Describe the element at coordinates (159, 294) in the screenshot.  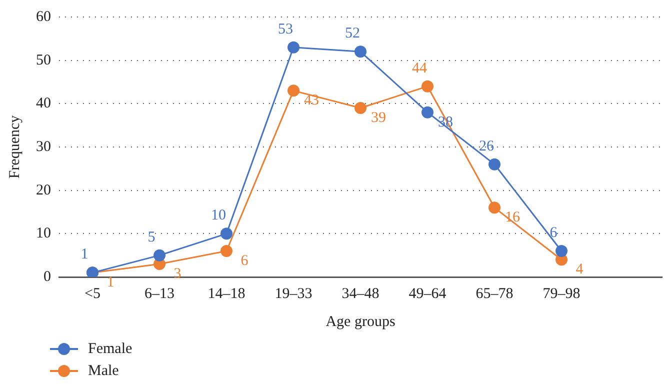
I see `x-tick-label: 6–13` at that location.